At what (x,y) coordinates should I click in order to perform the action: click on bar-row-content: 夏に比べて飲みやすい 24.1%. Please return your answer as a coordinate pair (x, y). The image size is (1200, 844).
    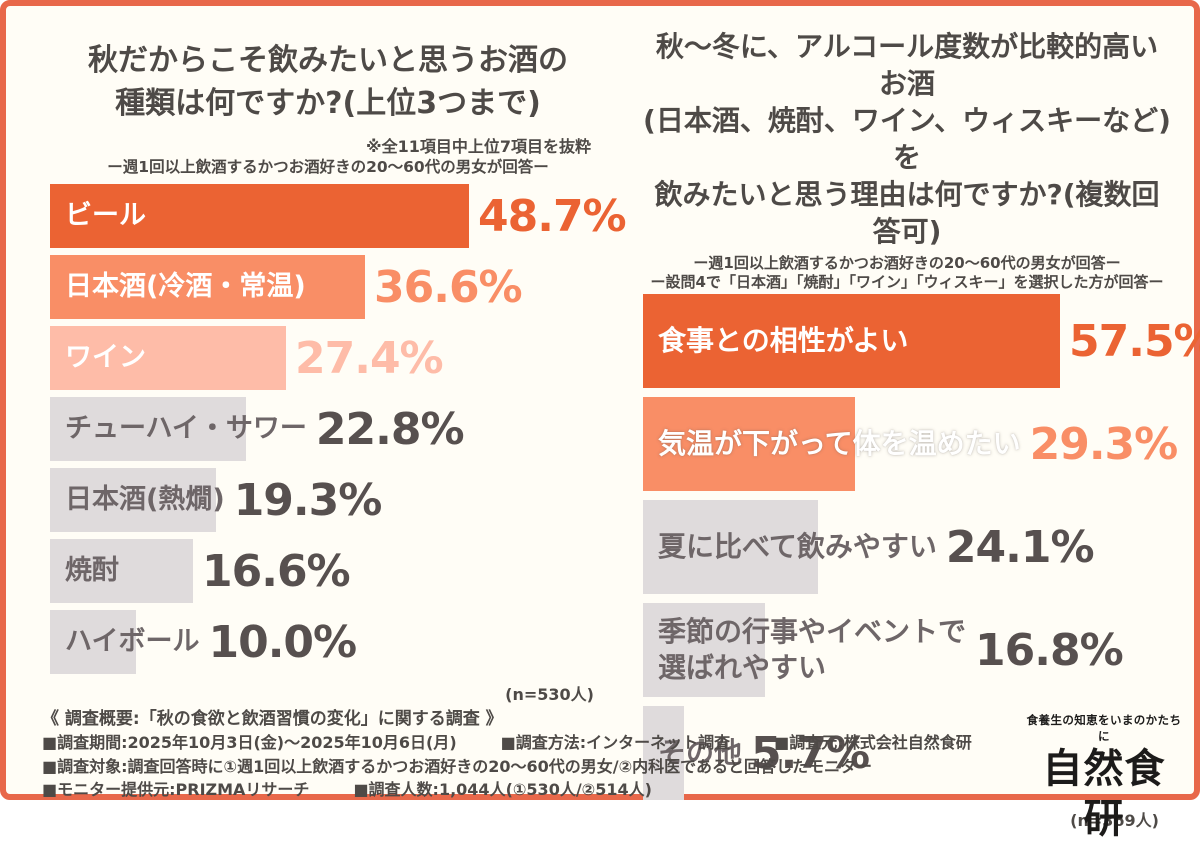
    Looking at the image, I should click on (907, 547).